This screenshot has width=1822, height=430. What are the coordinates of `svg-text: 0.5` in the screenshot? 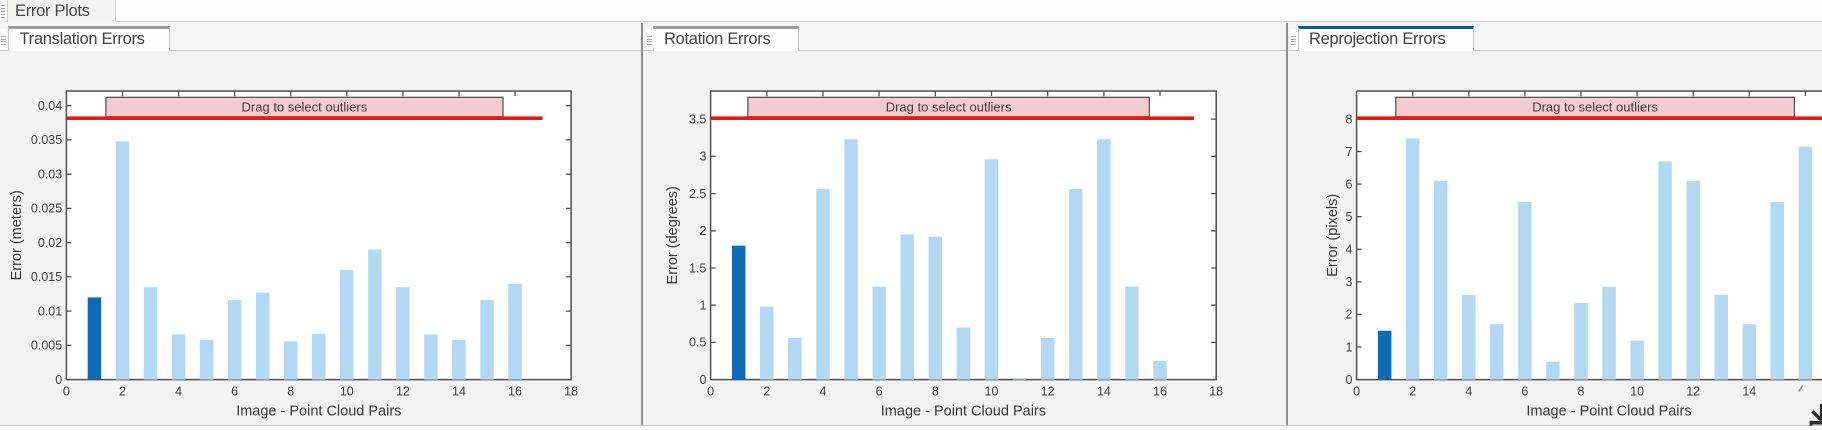 It's located at (697, 343).